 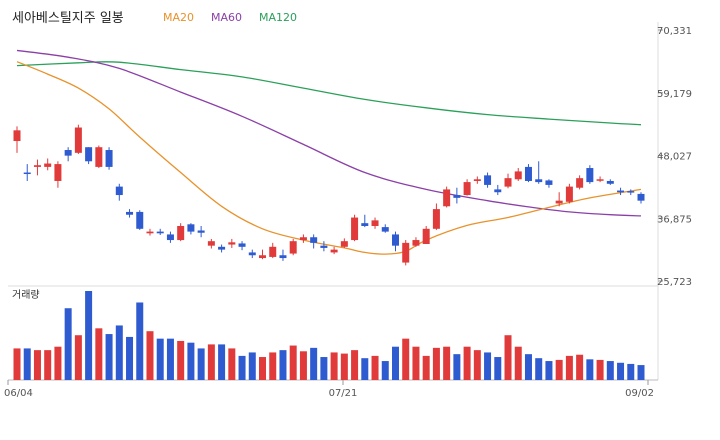 What do you see at coordinates (68, 18) in the screenshot?
I see `chart-title: 세아베스틸지주 일봉` at bounding box center [68, 18].